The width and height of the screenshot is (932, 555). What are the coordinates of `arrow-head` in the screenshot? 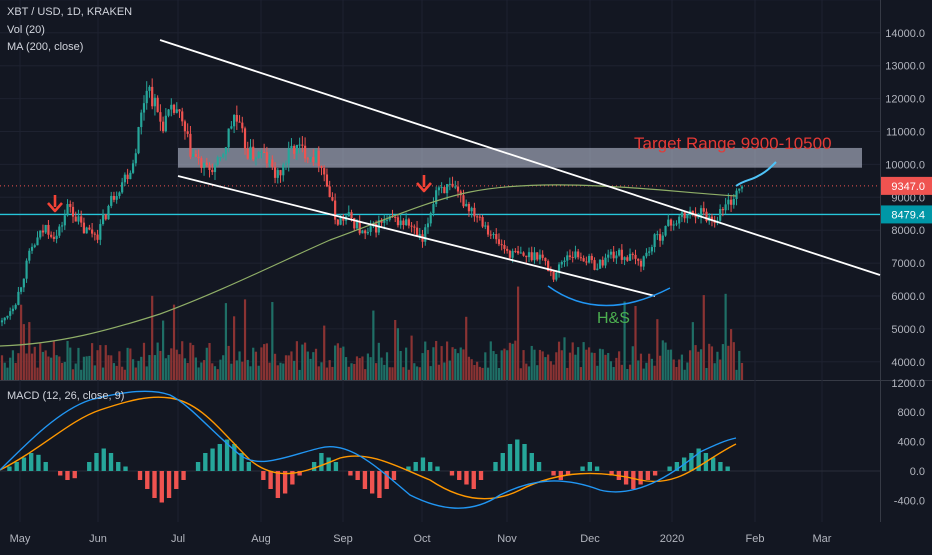 It's located at (424, 187).